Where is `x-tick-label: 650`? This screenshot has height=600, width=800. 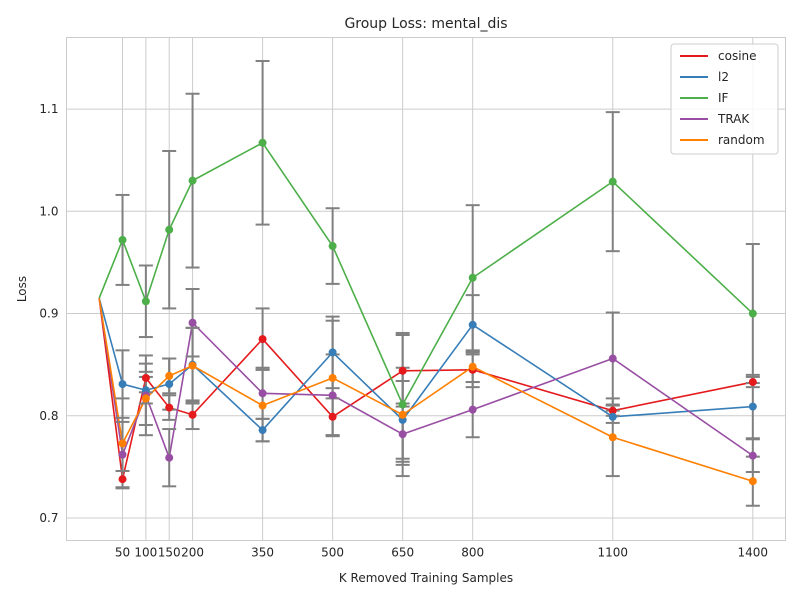 x-tick-label: 650 is located at coordinates (402, 553).